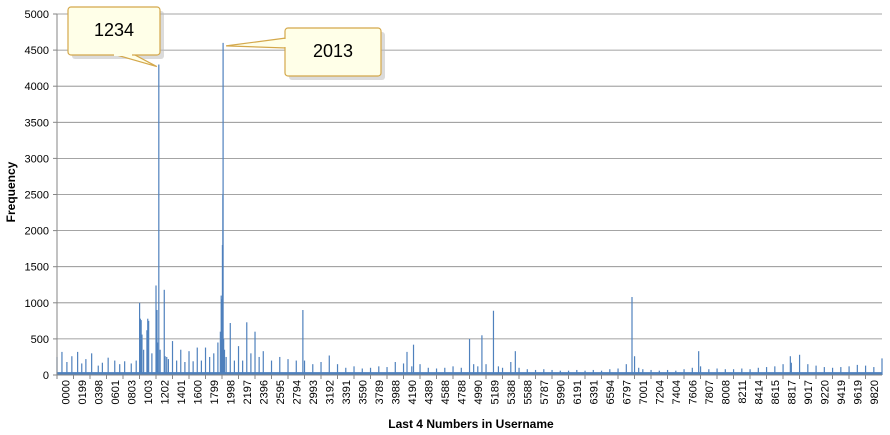 Image resolution: width=890 pixels, height=435 pixels. I want to click on x-tick-label: 6594, so click(611, 392).